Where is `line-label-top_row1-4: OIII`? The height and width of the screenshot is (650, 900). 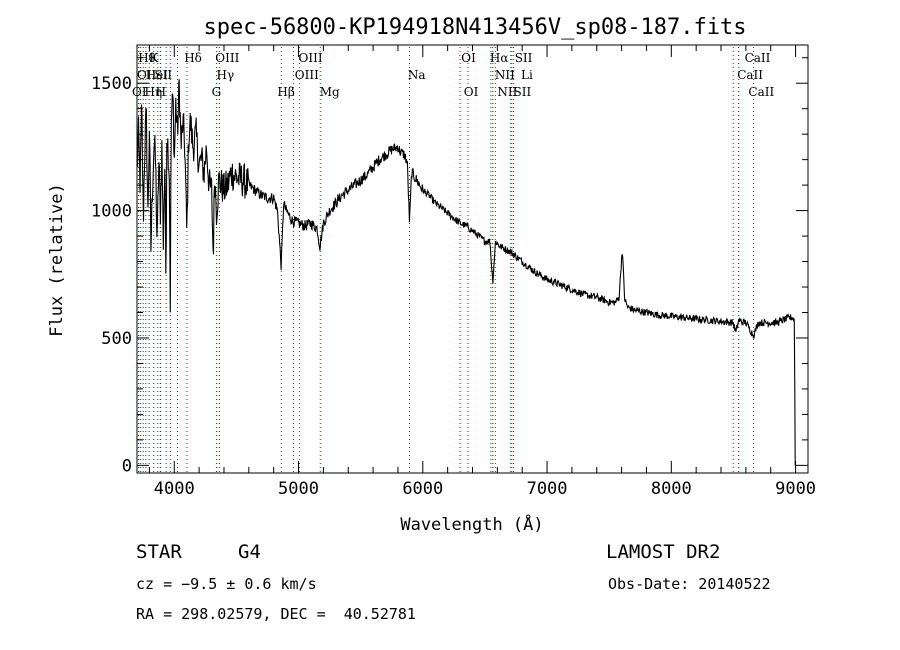
line-label-top_row1-4: OIII is located at coordinates (311, 58).